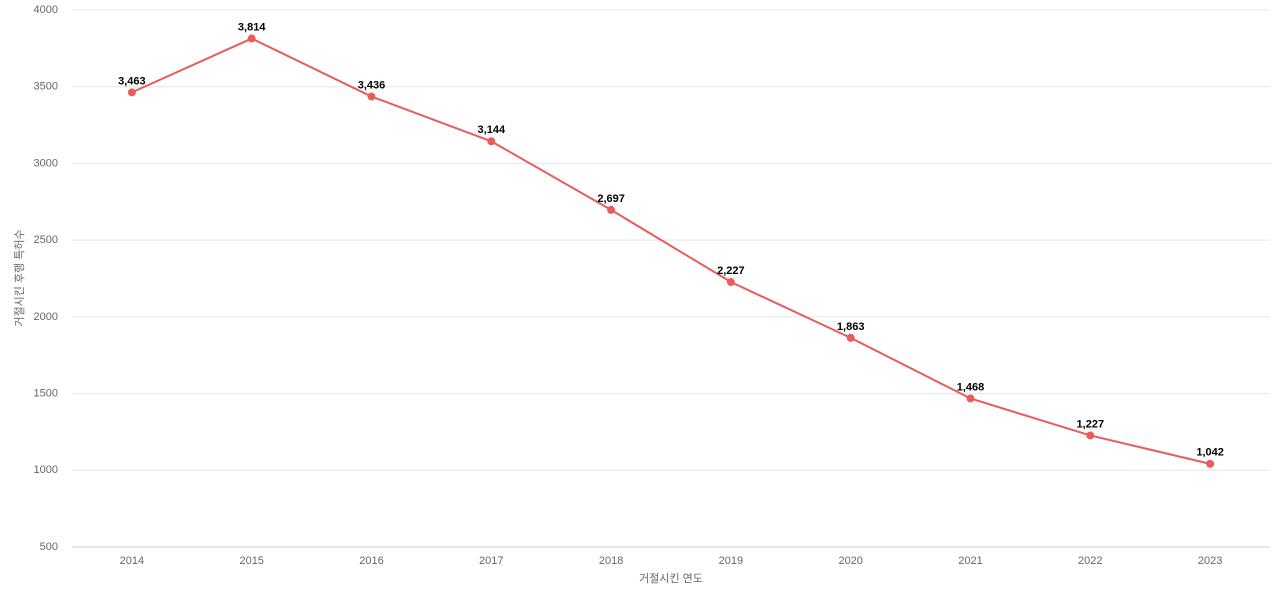 The height and width of the screenshot is (600, 1280). Describe the element at coordinates (731, 561) in the screenshot. I see `x-tick-label: 2019` at that location.